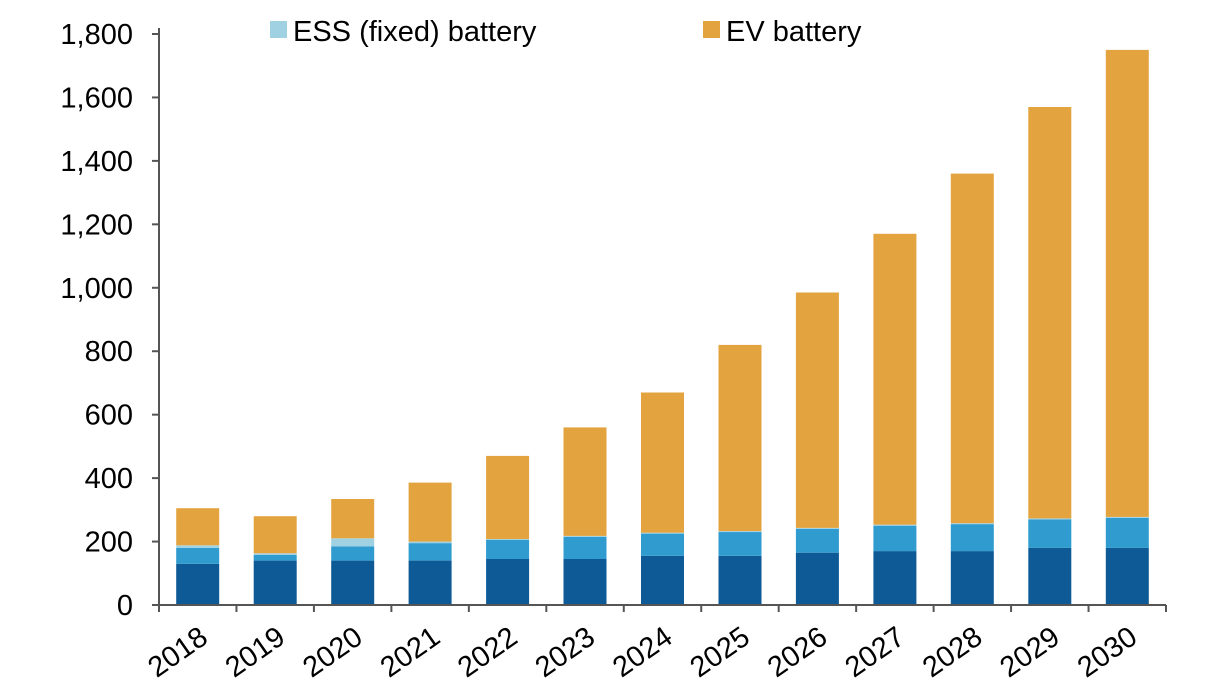 This screenshot has width=1226, height=690. Describe the element at coordinates (430, 542) in the screenshot. I see `bar-segment-2021-s2` at that location.